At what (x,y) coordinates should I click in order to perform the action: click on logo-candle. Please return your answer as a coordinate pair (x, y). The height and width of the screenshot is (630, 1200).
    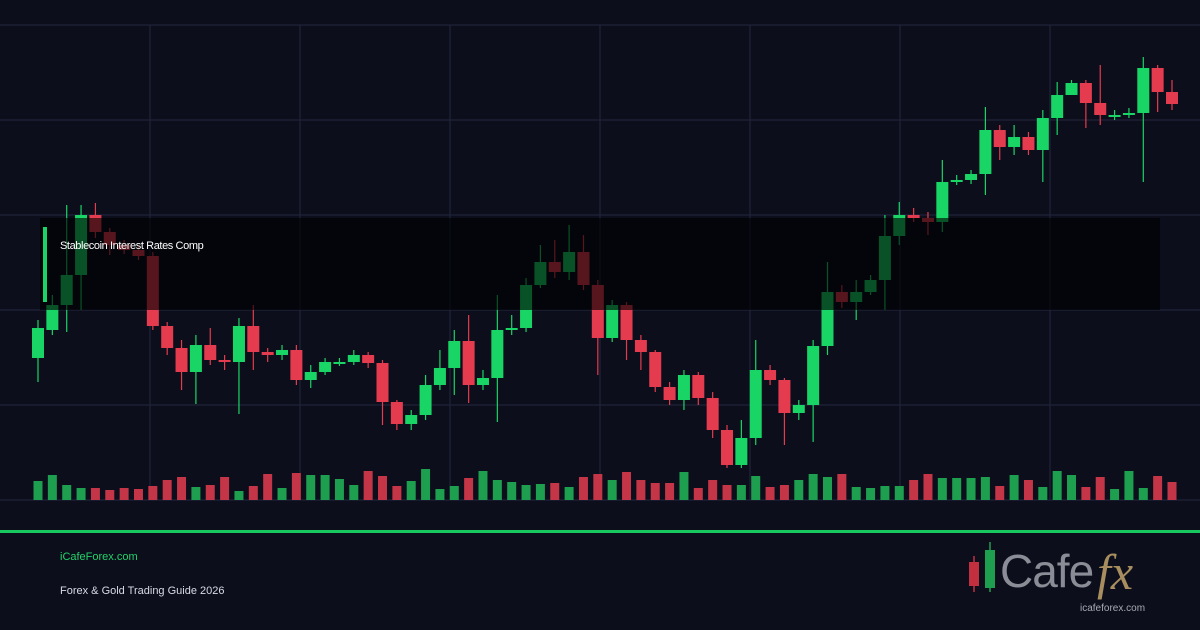
    Looking at the image, I should click on (974, 574).